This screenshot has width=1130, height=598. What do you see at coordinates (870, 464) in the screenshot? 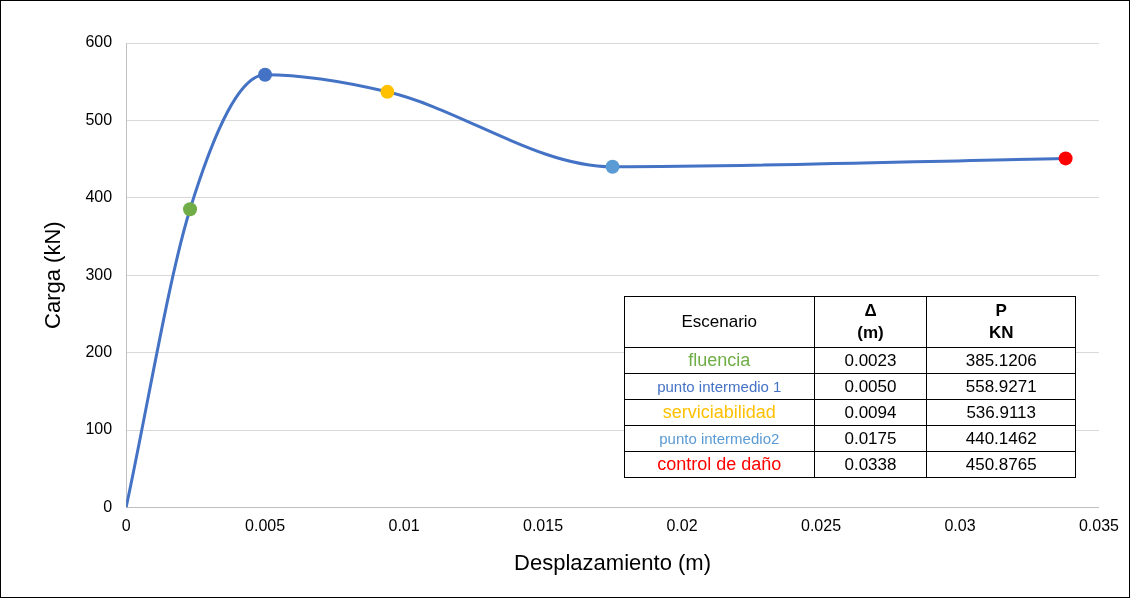
I see `annotation: 0.0338` at bounding box center [870, 464].